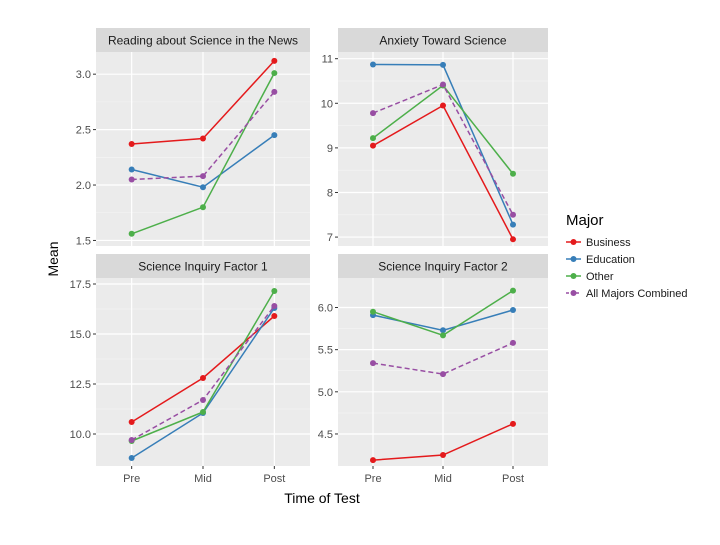  Describe the element at coordinates (330, 193) in the screenshot. I see `y-tick-label: 8` at that location.